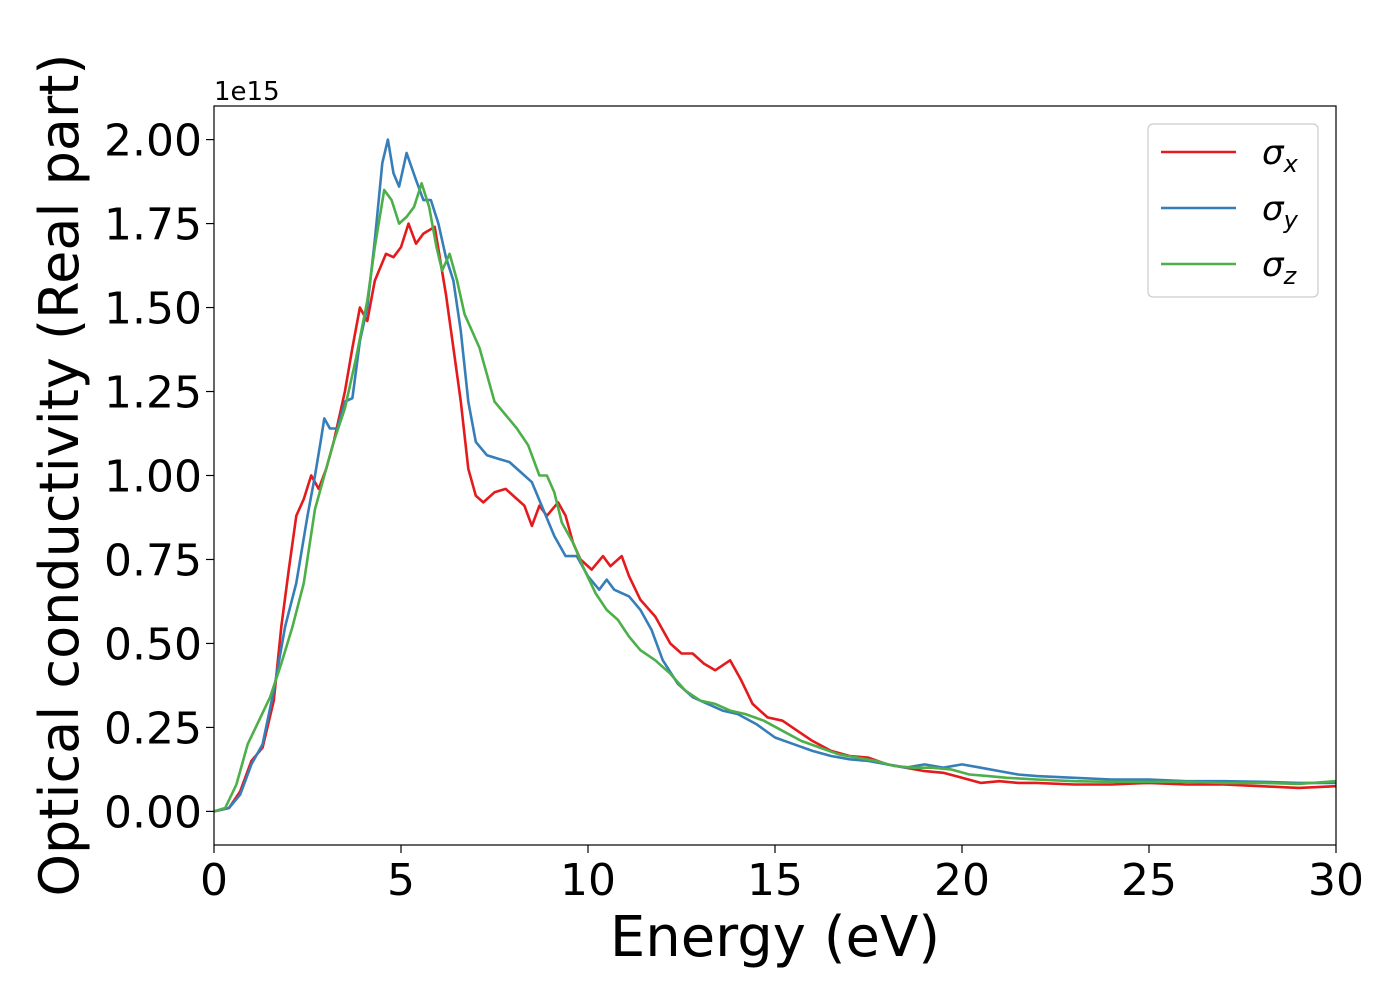 The width and height of the screenshot is (1400, 1000). What do you see at coordinates (153, 812) in the screenshot?
I see `y-tick-label: 0.00` at bounding box center [153, 812].